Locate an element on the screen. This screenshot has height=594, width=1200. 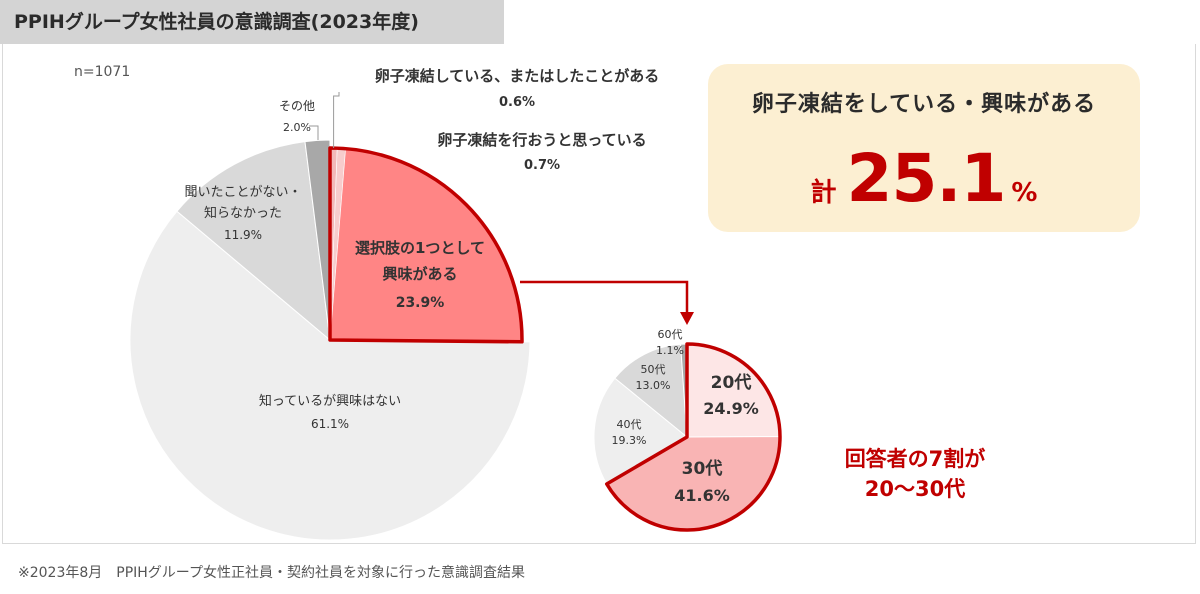
slice-4-value: 11.9% is located at coordinates (243, 235).